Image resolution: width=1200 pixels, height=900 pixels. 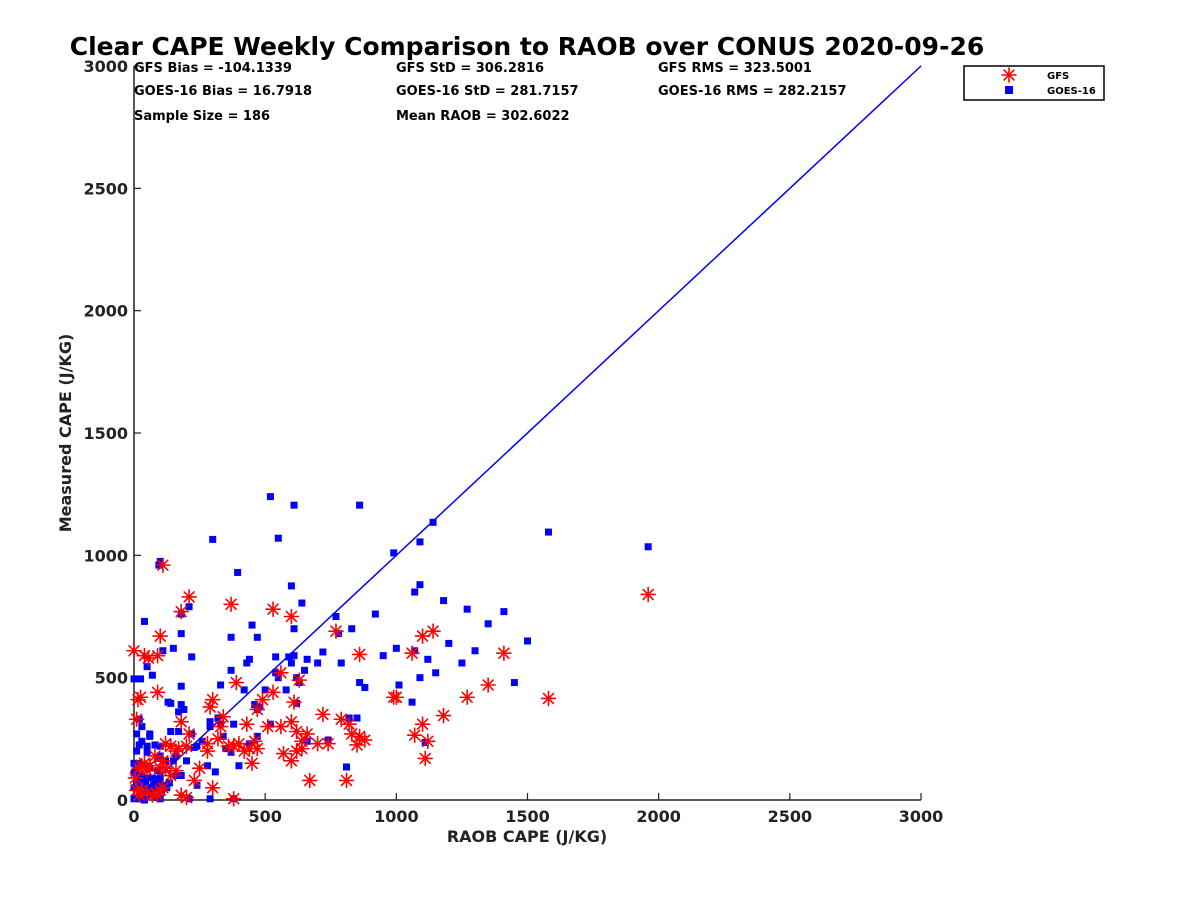 What do you see at coordinates (1071, 91) in the screenshot?
I see `legend-goes-label: GOES-16` at bounding box center [1071, 91].